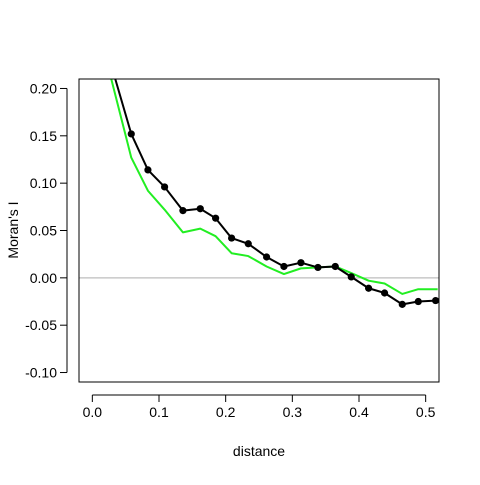 The height and width of the screenshot is (485, 480). I want to click on x-tick-label-4: 0.4, so click(359, 412).